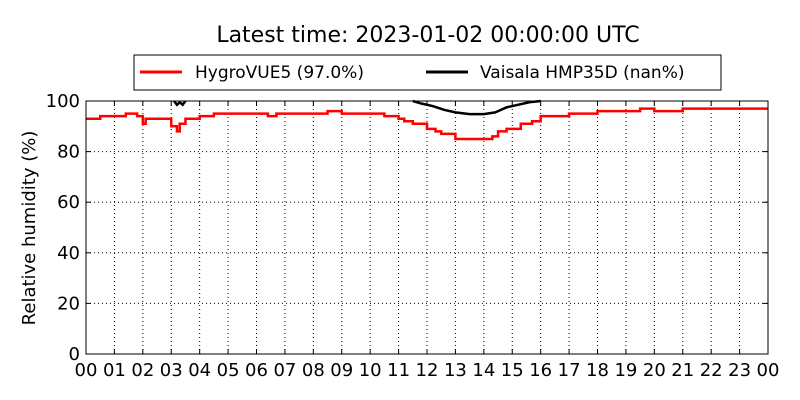 This screenshot has height=400, width=800. Describe the element at coordinates (654, 370) in the screenshot. I see `x-tick-label: 20` at that location.